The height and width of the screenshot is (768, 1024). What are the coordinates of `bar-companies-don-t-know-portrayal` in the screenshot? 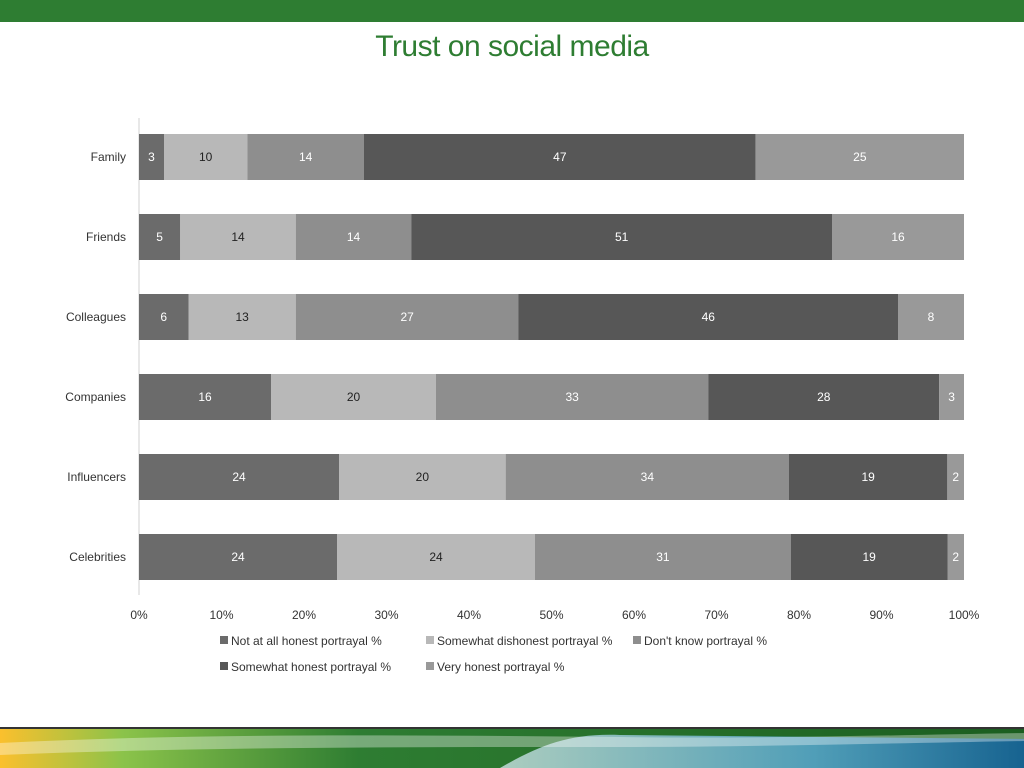 It's located at (572, 397).